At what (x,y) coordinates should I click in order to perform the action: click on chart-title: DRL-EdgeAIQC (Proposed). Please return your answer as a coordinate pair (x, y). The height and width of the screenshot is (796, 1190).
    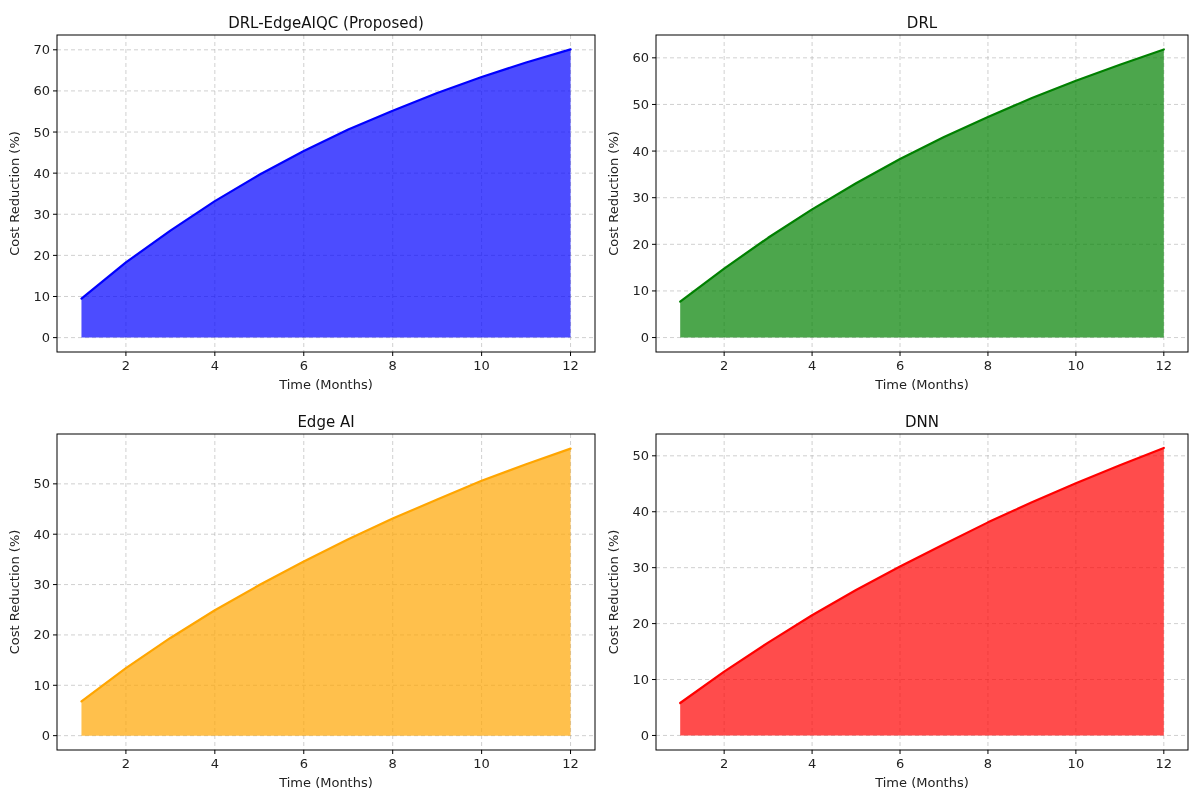
    Looking at the image, I should click on (326, 23).